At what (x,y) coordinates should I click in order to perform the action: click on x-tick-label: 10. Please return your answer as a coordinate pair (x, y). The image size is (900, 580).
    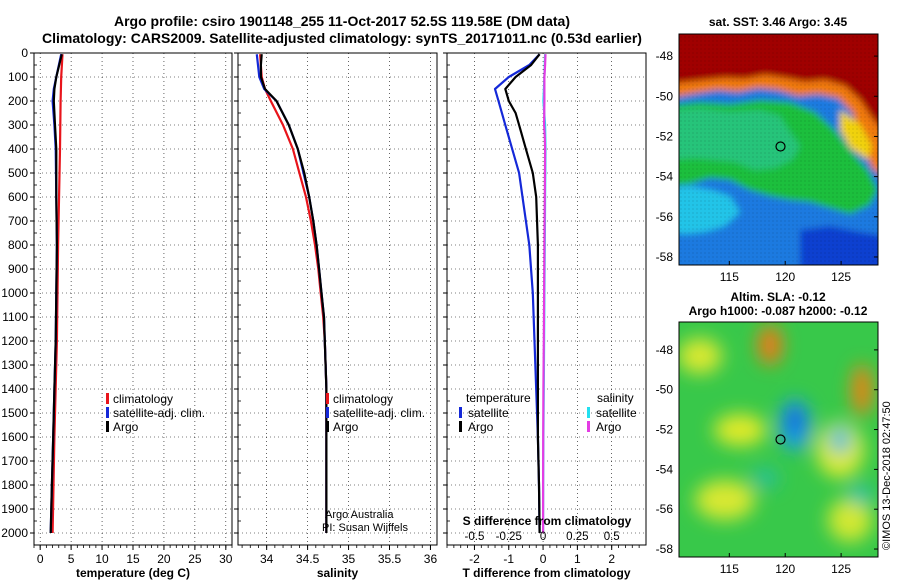
    Looking at the image, I should click on (102, 559).